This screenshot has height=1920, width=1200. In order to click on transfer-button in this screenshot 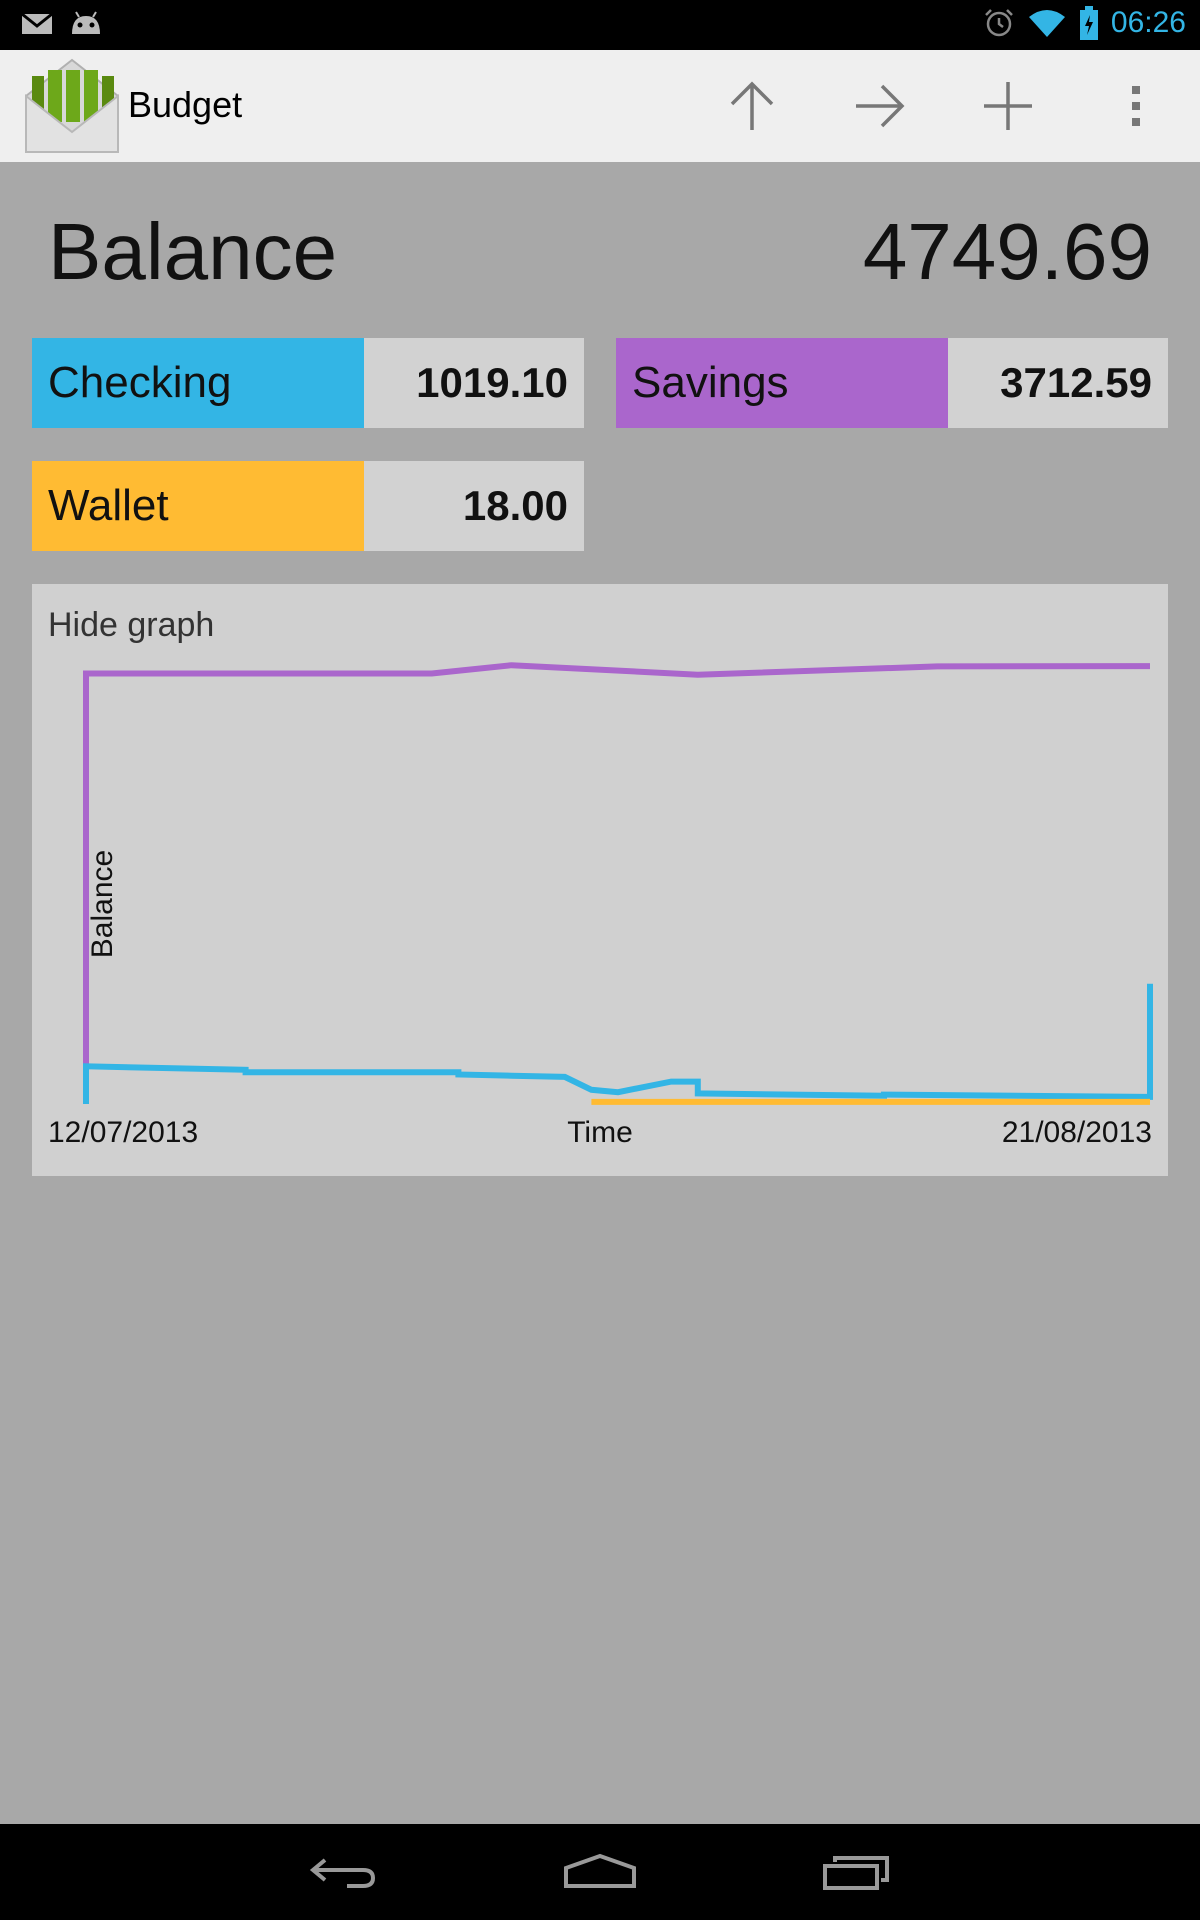, I will do `click(880, 106)`.